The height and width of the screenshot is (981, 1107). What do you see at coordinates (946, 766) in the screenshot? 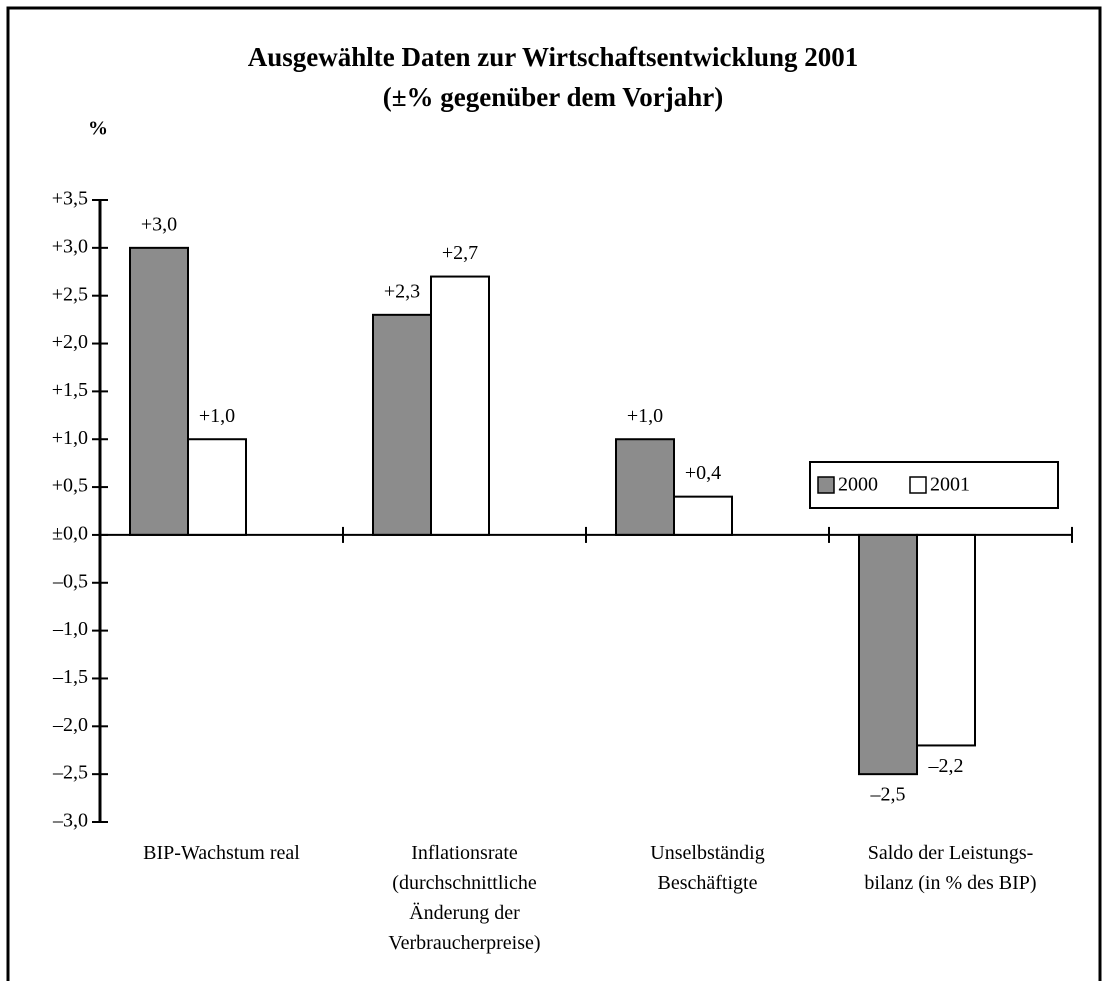
I see `data-label: –2,2` at bounding box center [946, 766].